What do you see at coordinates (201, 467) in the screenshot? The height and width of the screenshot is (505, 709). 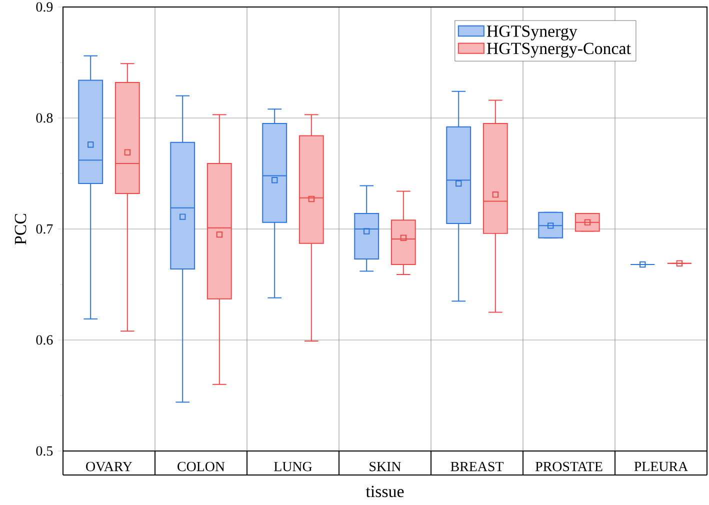 I see `x-tick-label: COLON` at bounding box center [201, 467].